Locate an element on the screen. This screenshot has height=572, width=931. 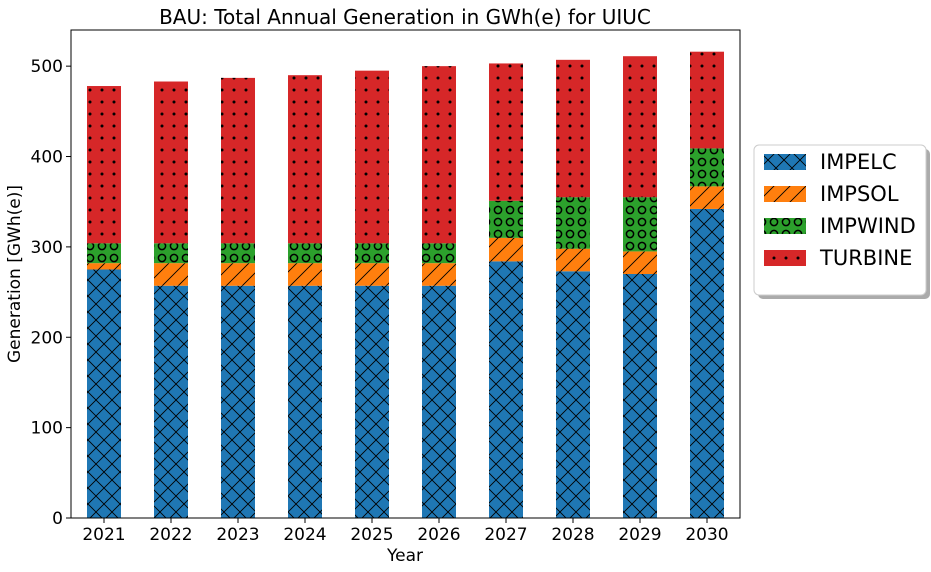
bar-impsol-2024 is located at coordinates (305, 274).